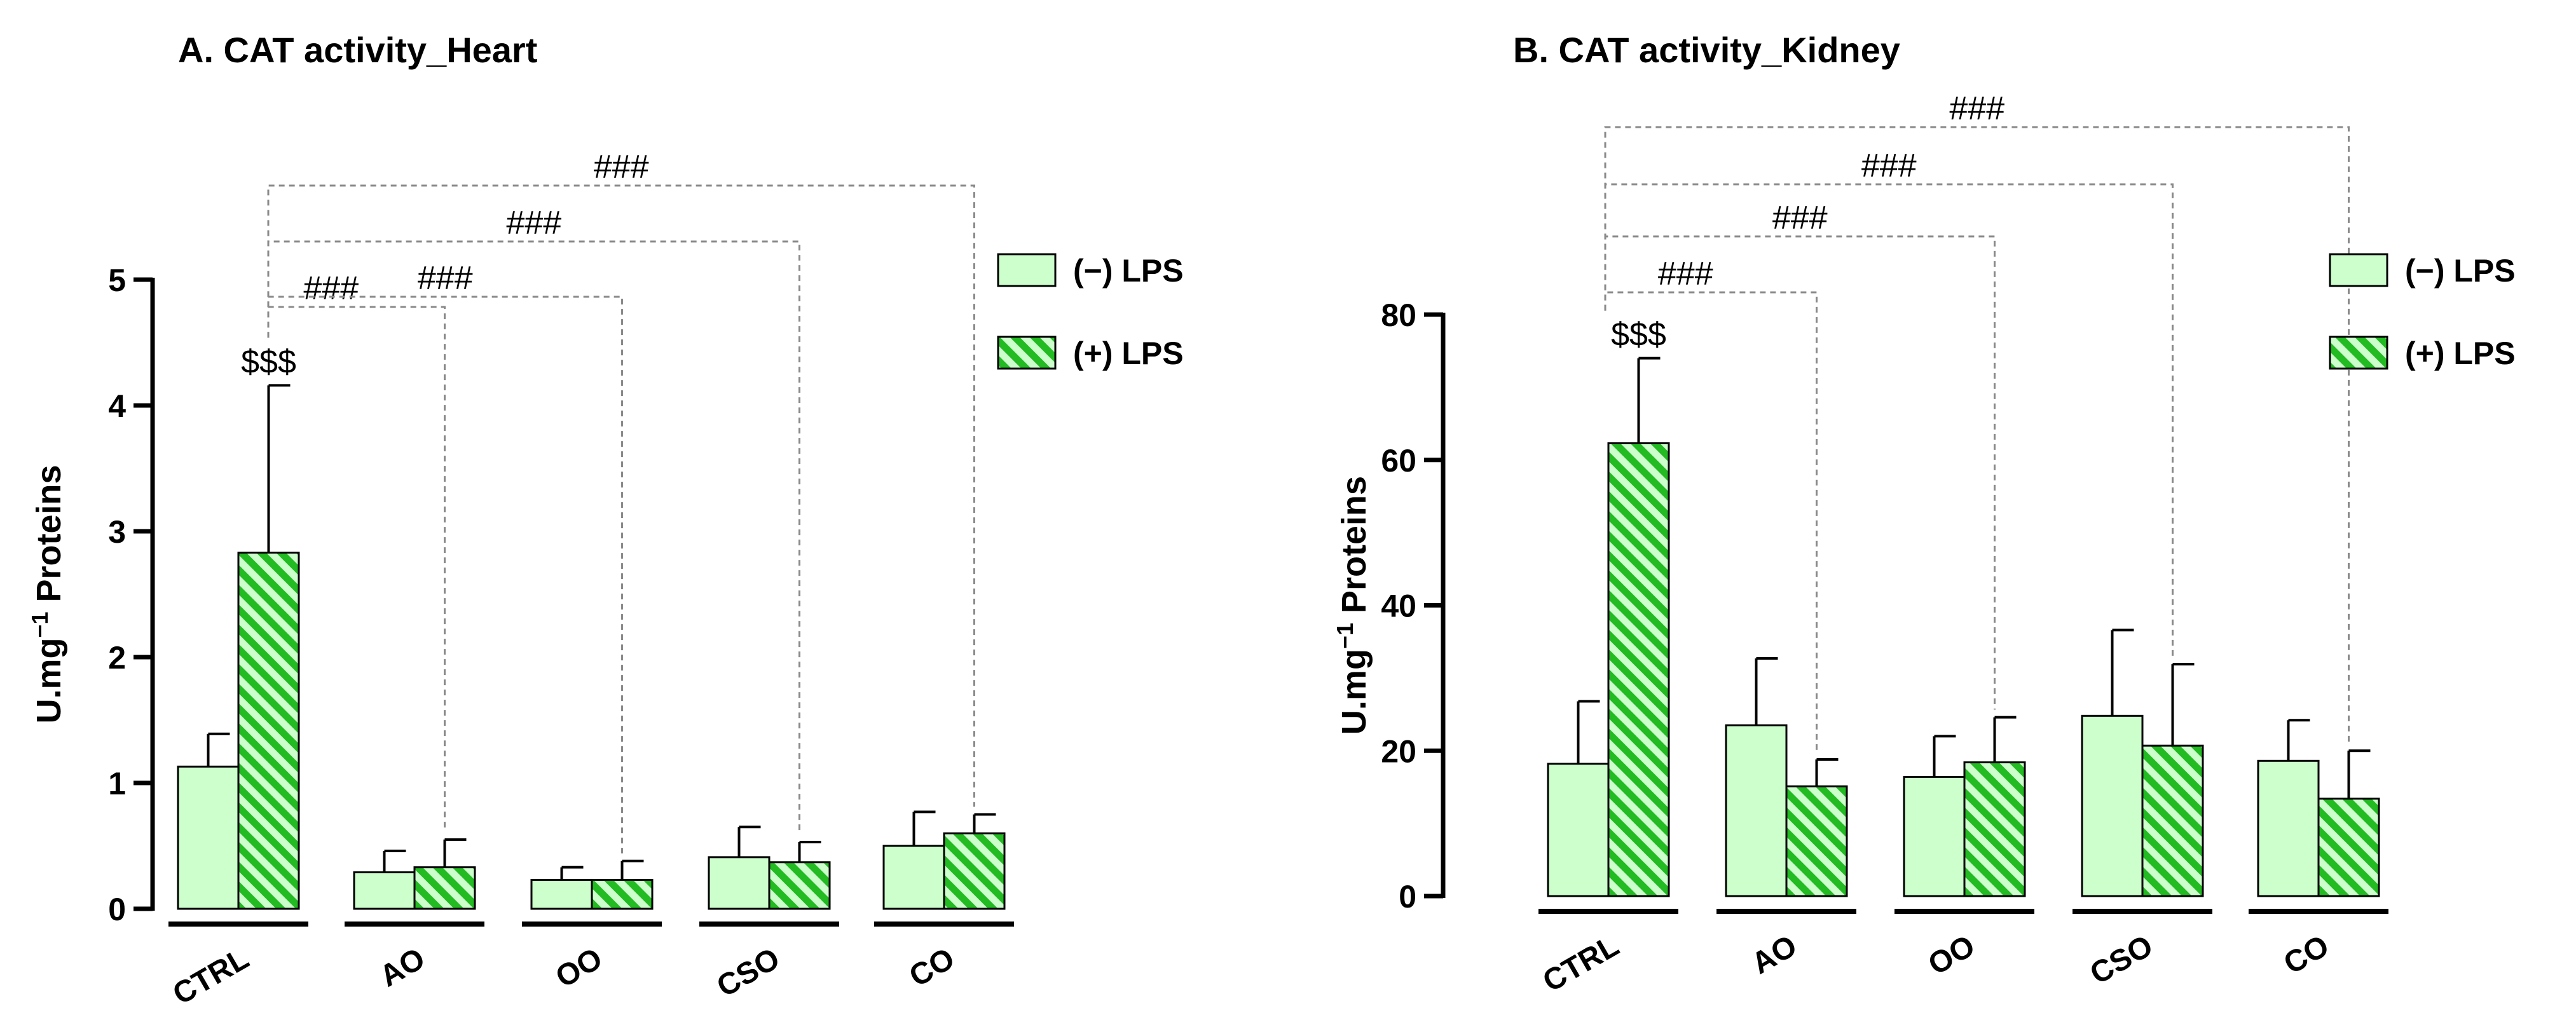  What do you see at coordinates (1398, 751) in the screenshot?
I see `y-tick-label: 20` at bounding box center [1398, 751].